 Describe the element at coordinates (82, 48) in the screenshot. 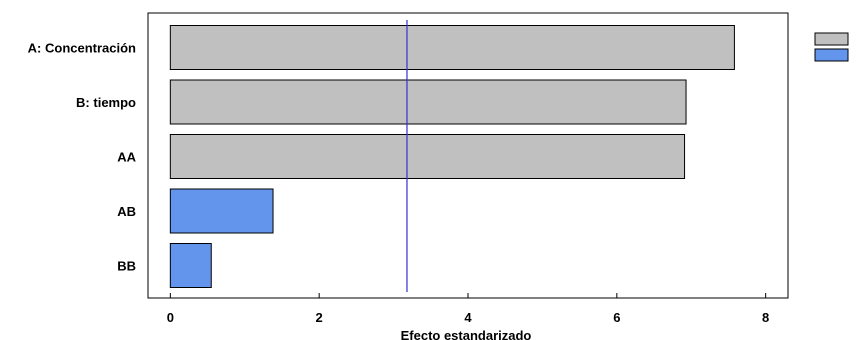

I see `category-label: A: Concentración` at that location.